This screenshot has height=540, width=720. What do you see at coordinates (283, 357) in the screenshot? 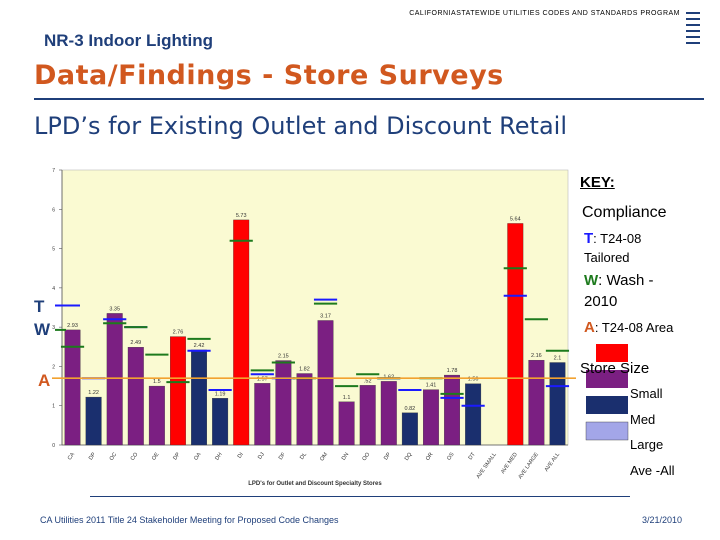
I see `bar-value-label: 2.15` at bounding box center [283, 357].